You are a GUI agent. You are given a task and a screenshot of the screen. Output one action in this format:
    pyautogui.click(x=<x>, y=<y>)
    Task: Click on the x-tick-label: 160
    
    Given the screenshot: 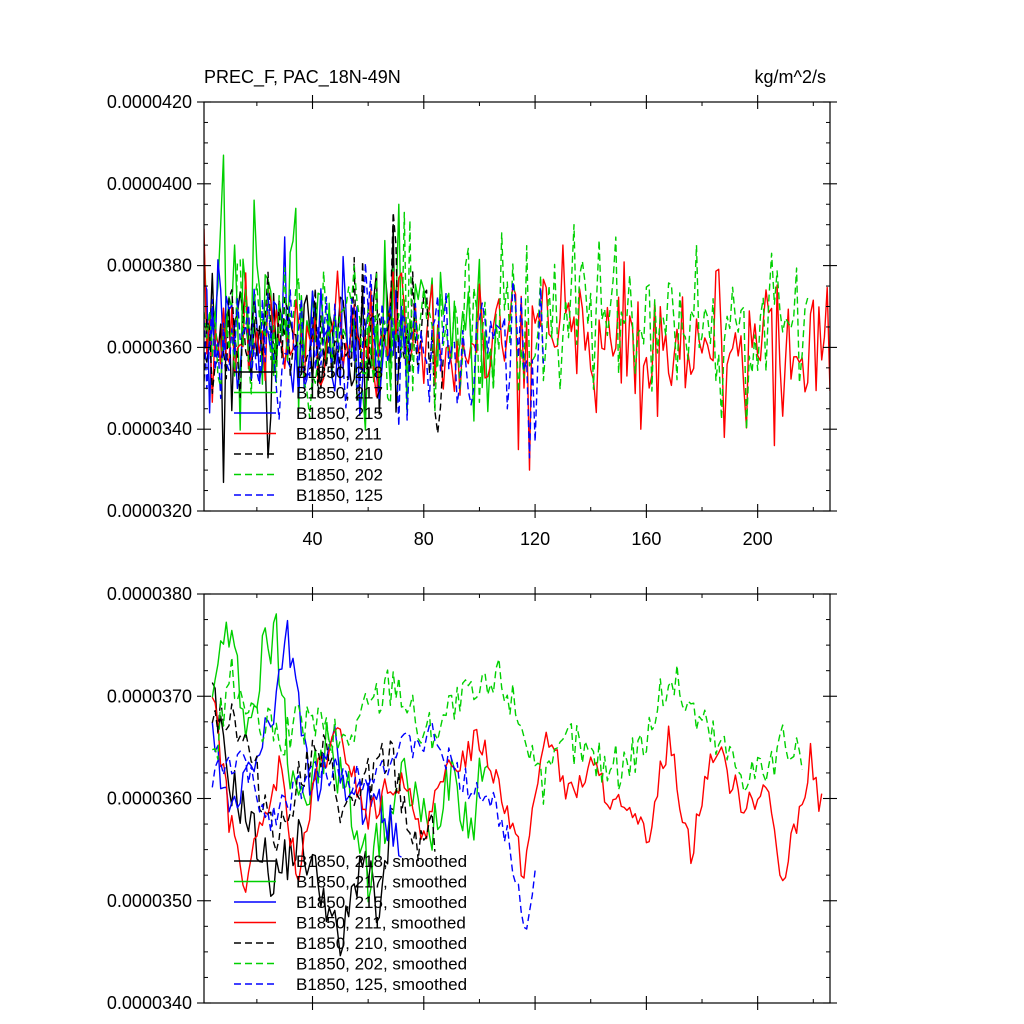 What is the action you would take?
    pyautogui.click(x=646, y=539)
    